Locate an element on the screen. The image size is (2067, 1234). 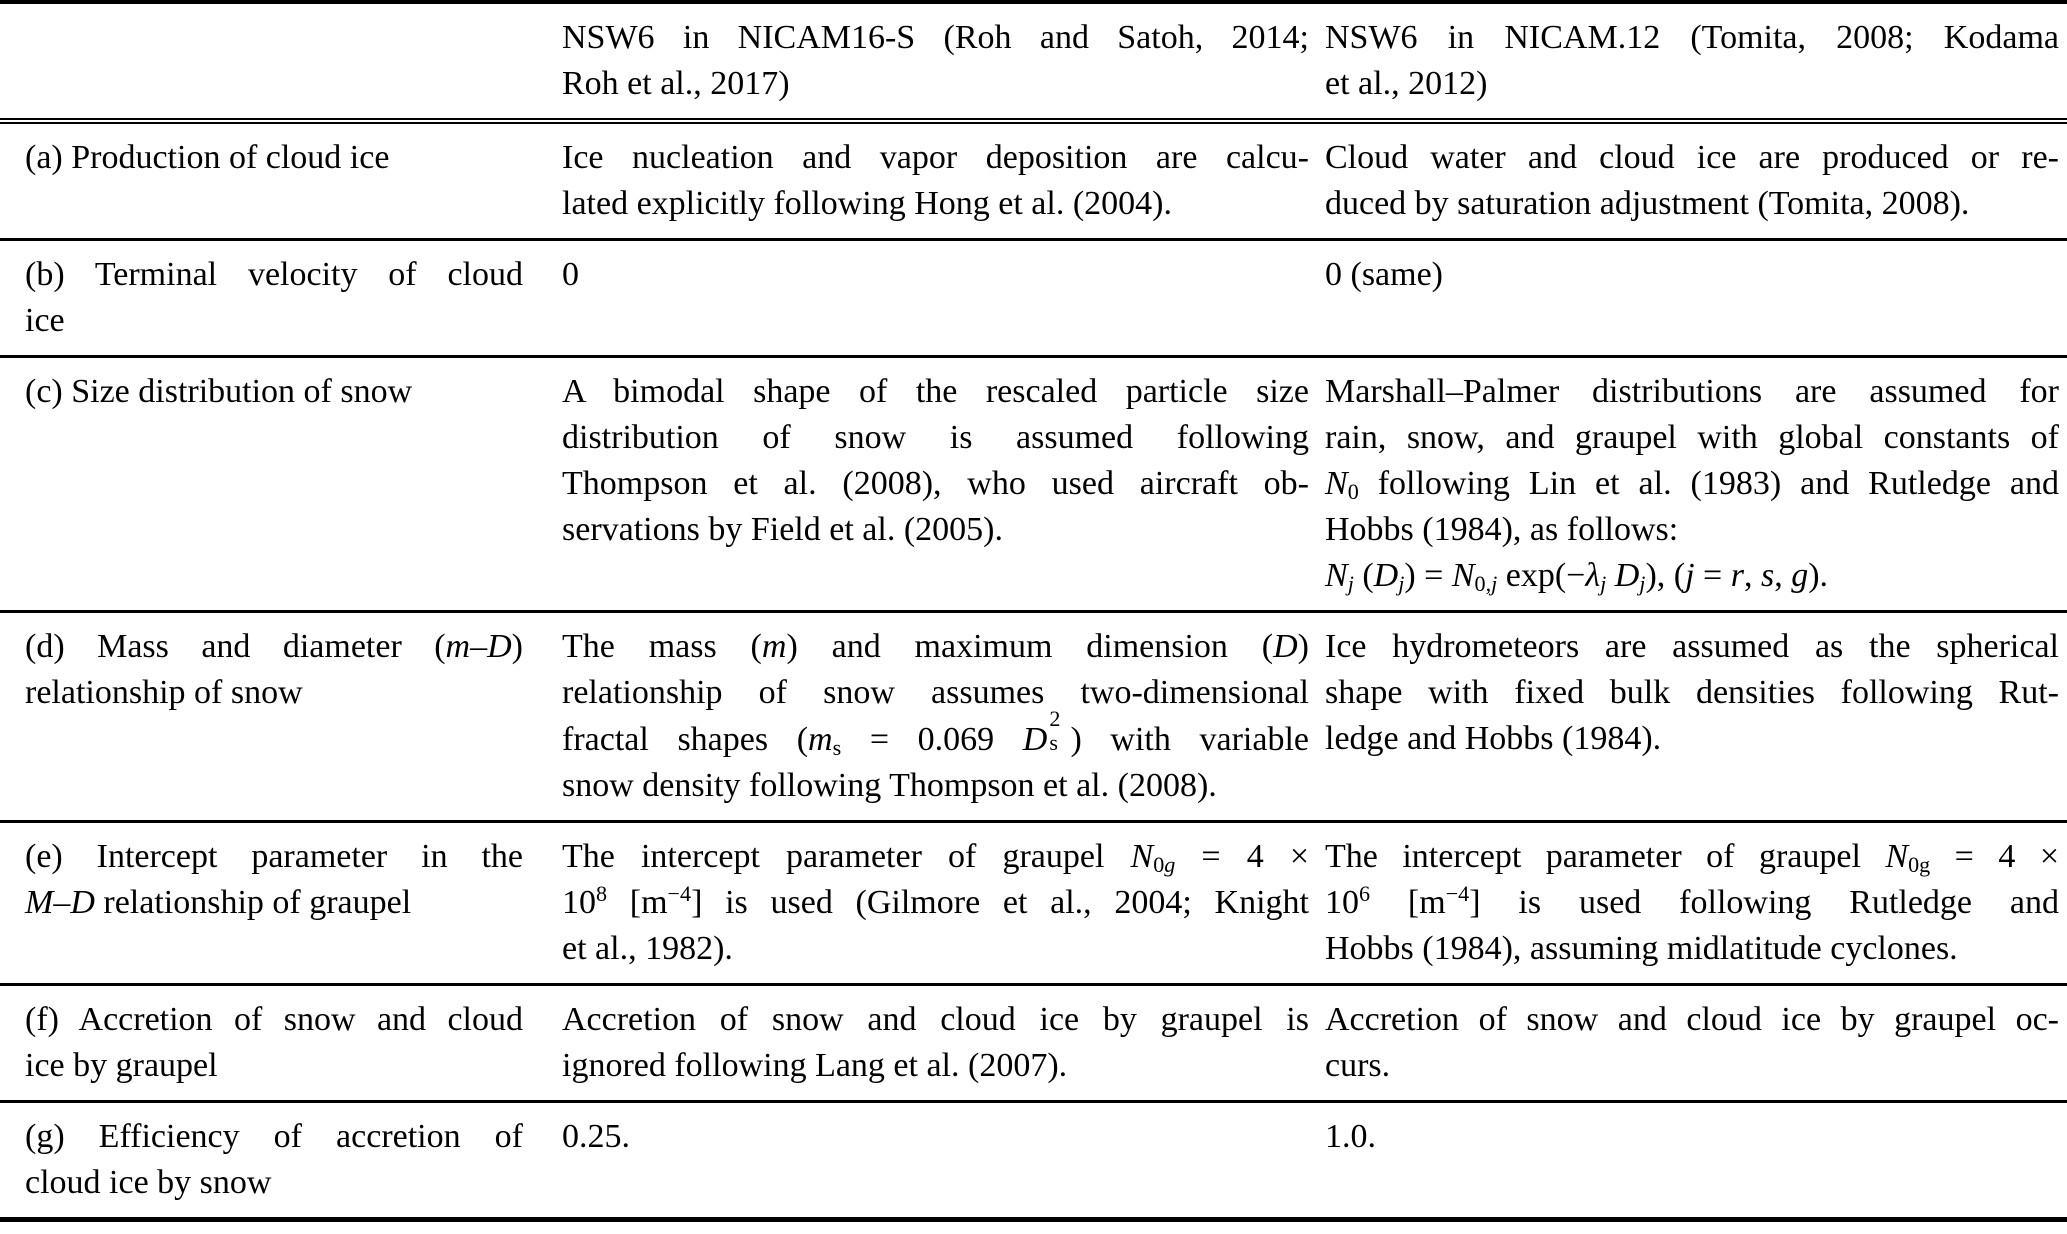
nicam16s-cell: 0.25. is located at coordinates (596, 1136).